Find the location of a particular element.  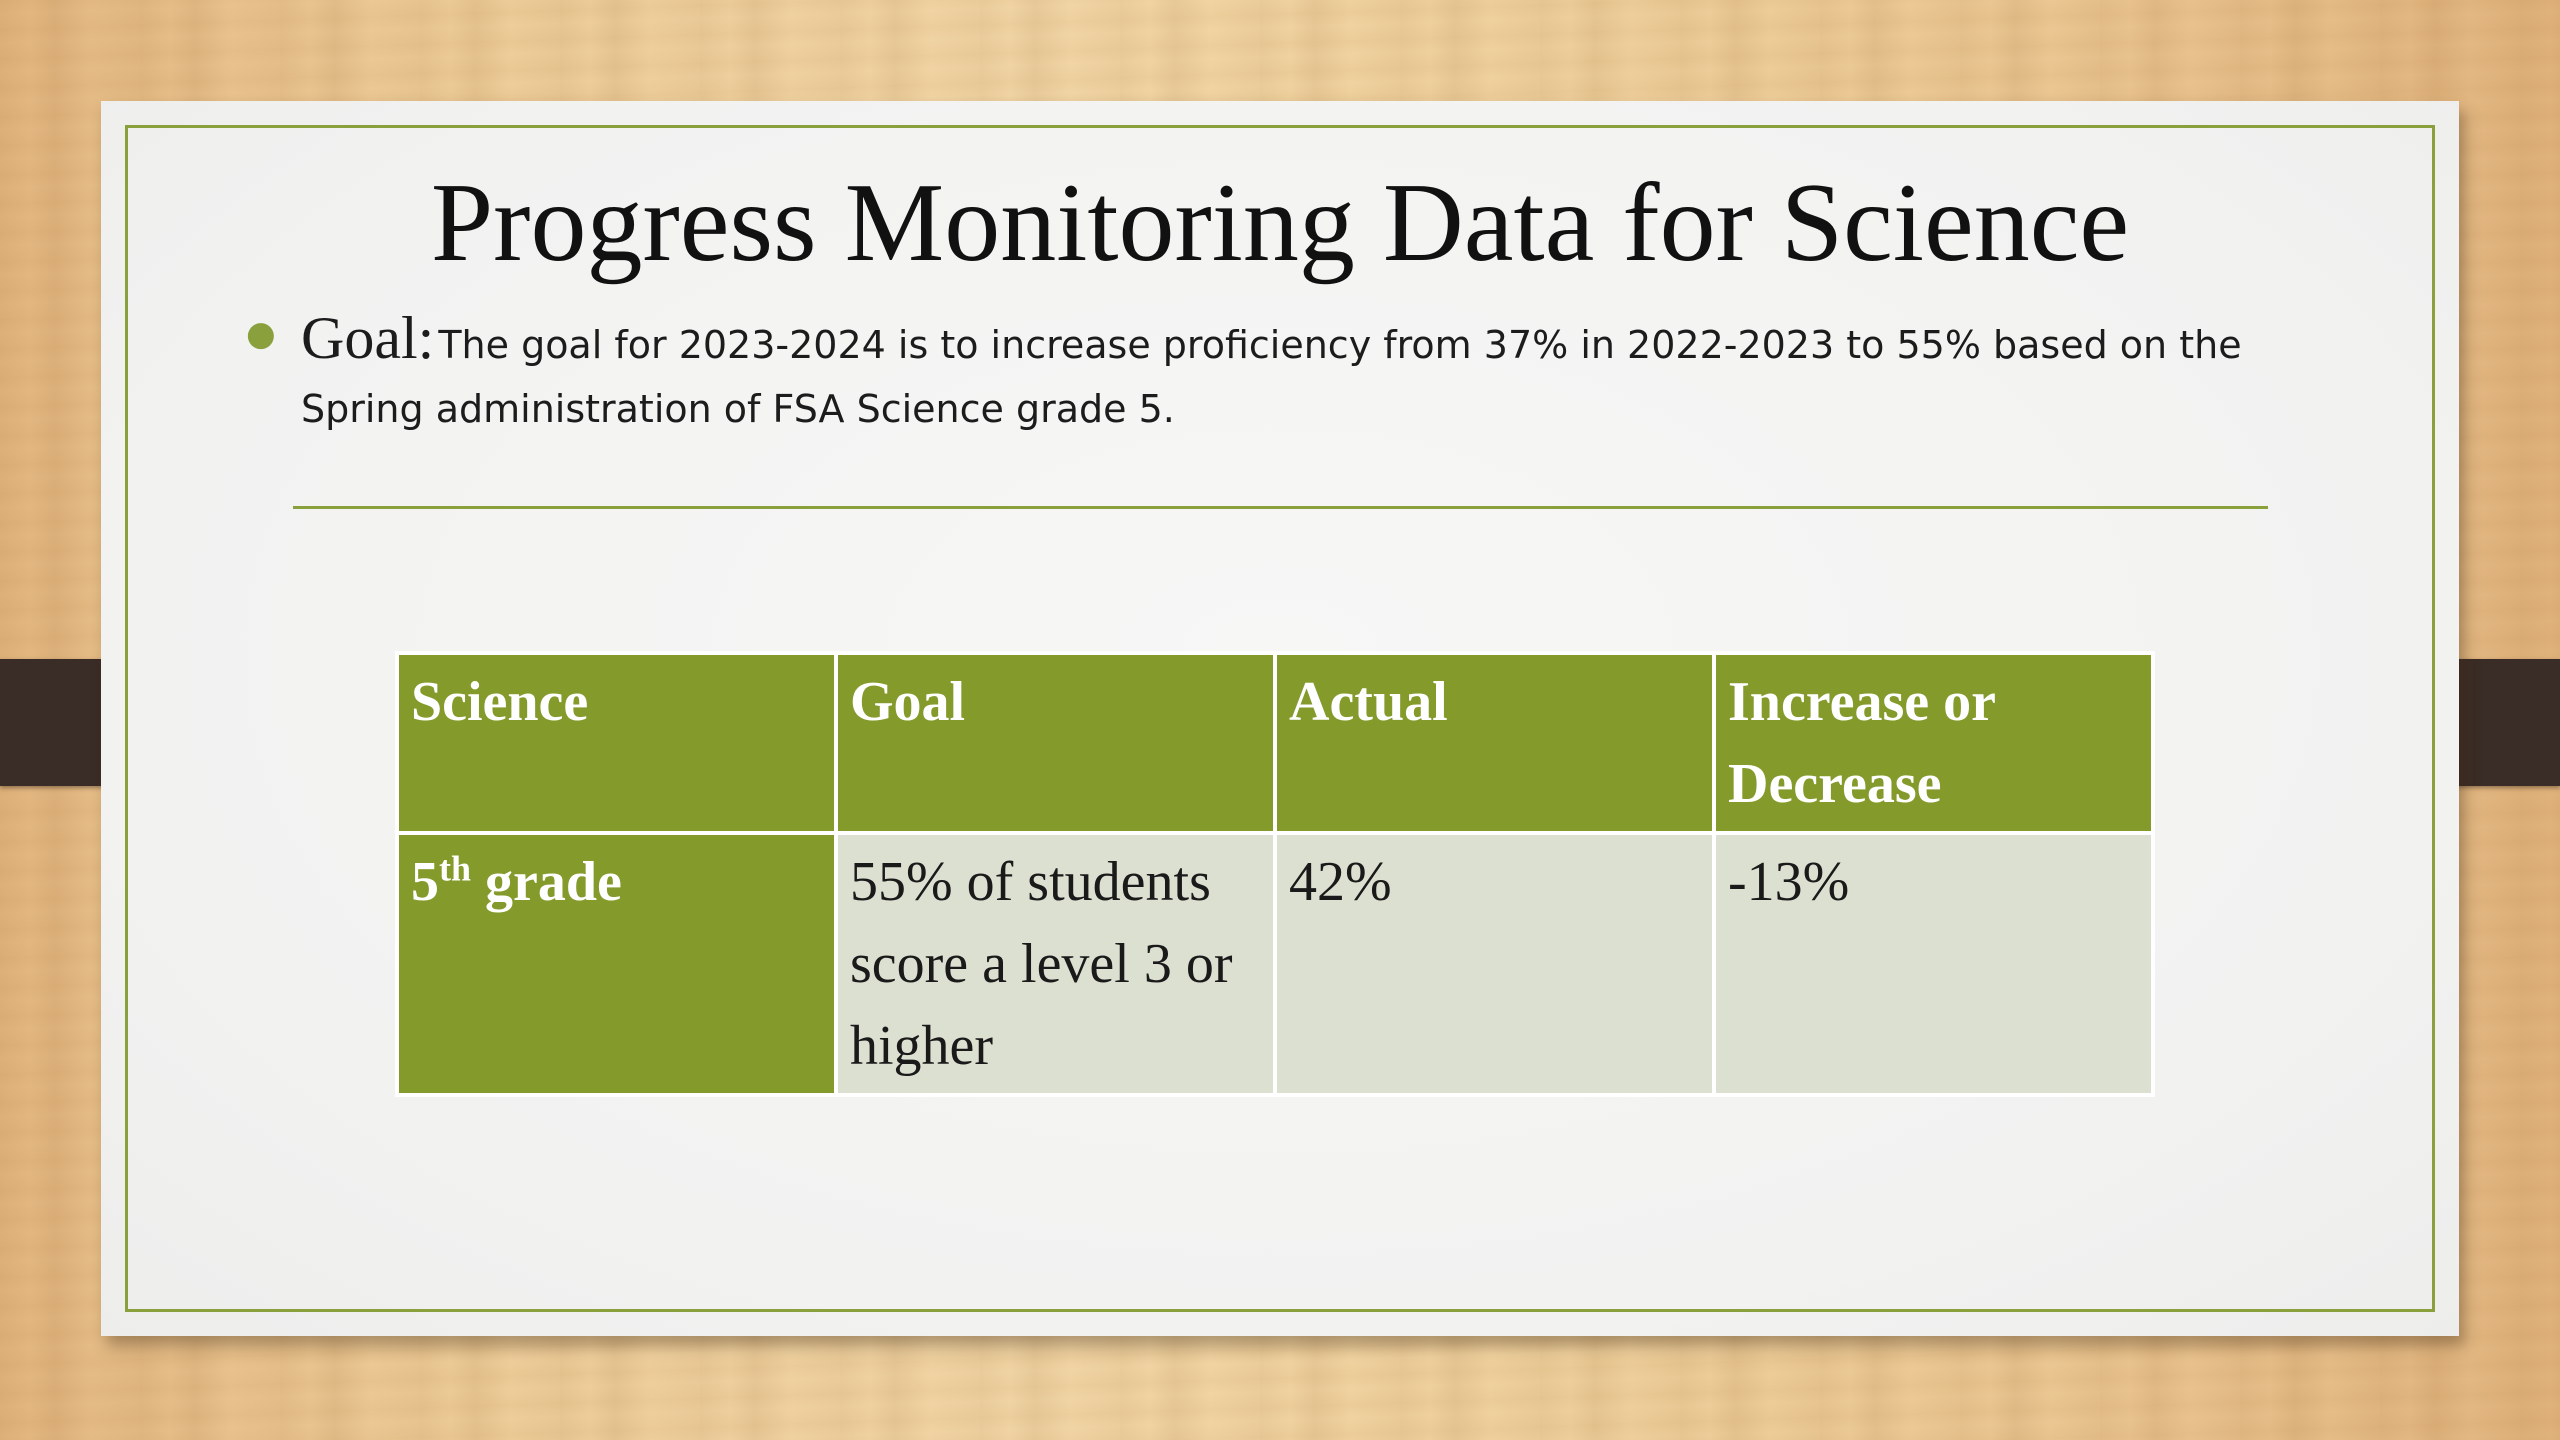

header-actual: Actual is located at coordinates (1494, 743).